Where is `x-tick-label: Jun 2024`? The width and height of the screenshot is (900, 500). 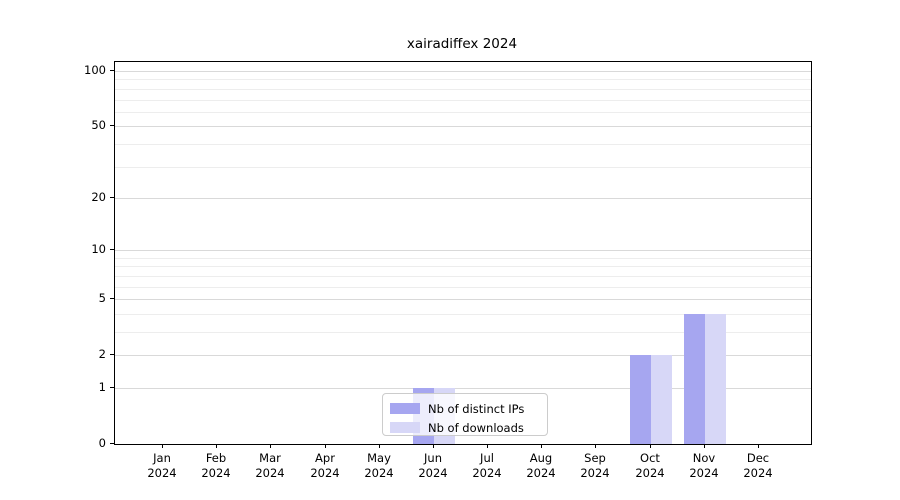 x-tick-label: Jun 2024 is located at coordinates (433, 466).